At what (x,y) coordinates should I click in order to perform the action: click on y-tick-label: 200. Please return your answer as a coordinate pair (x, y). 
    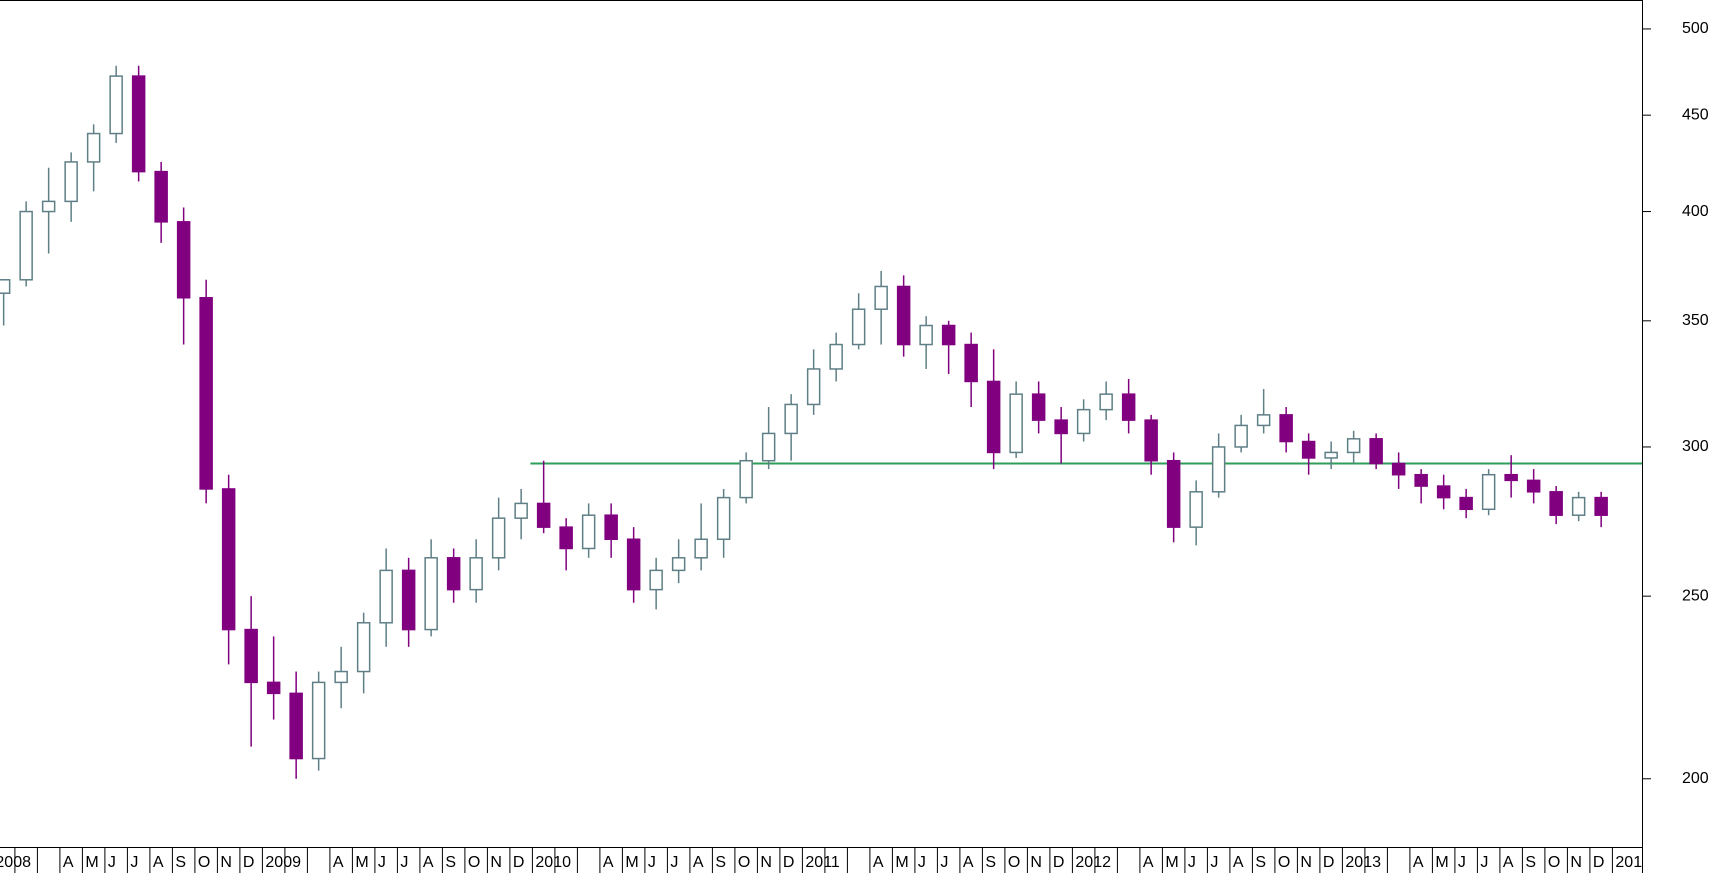
    Looking at the image, I should click on (1695, 778).